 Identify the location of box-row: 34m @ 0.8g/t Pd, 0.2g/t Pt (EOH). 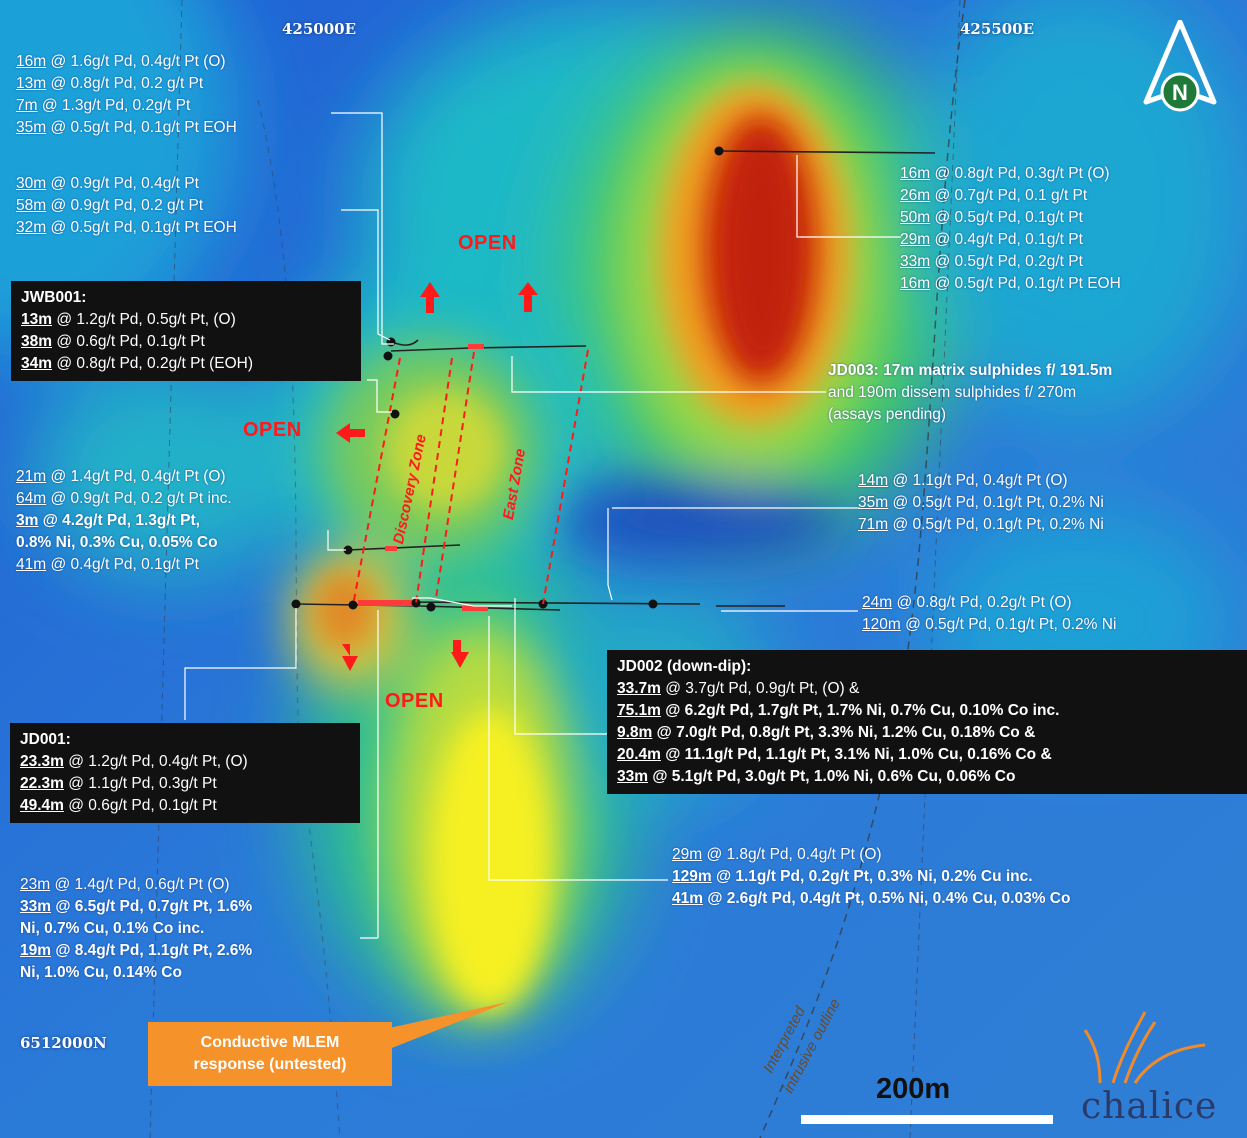
(186, 364).